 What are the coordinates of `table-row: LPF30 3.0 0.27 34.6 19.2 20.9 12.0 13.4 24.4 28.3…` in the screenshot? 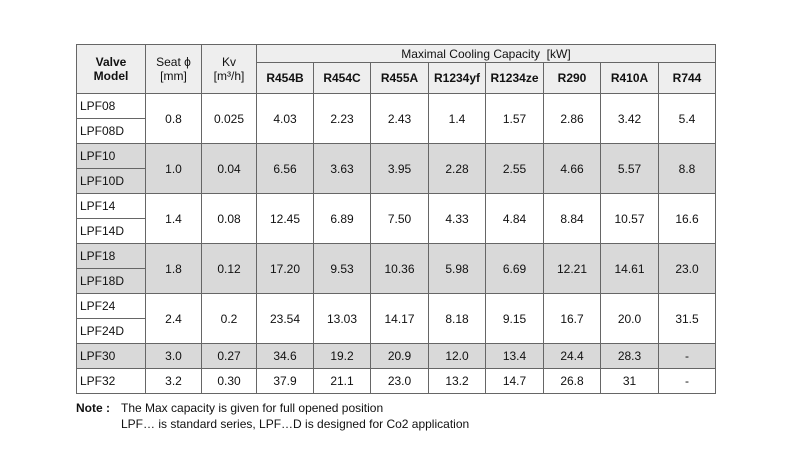 It's located at (396, 356).